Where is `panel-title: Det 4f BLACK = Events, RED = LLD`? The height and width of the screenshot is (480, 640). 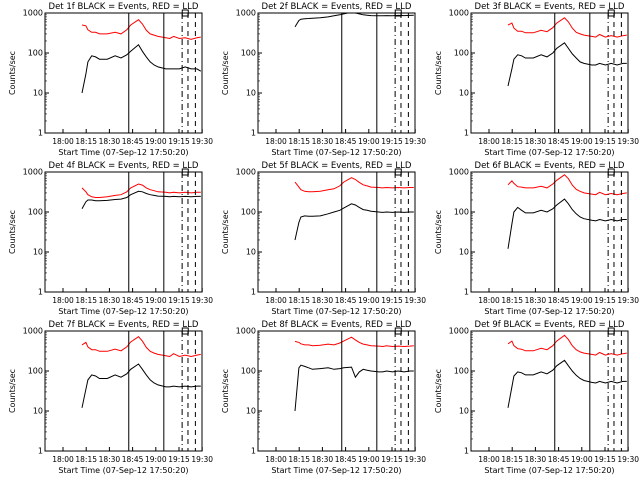
panel-title: Det 4f BLACK = Events, RED = LLD is located at coordinates (124, 166).